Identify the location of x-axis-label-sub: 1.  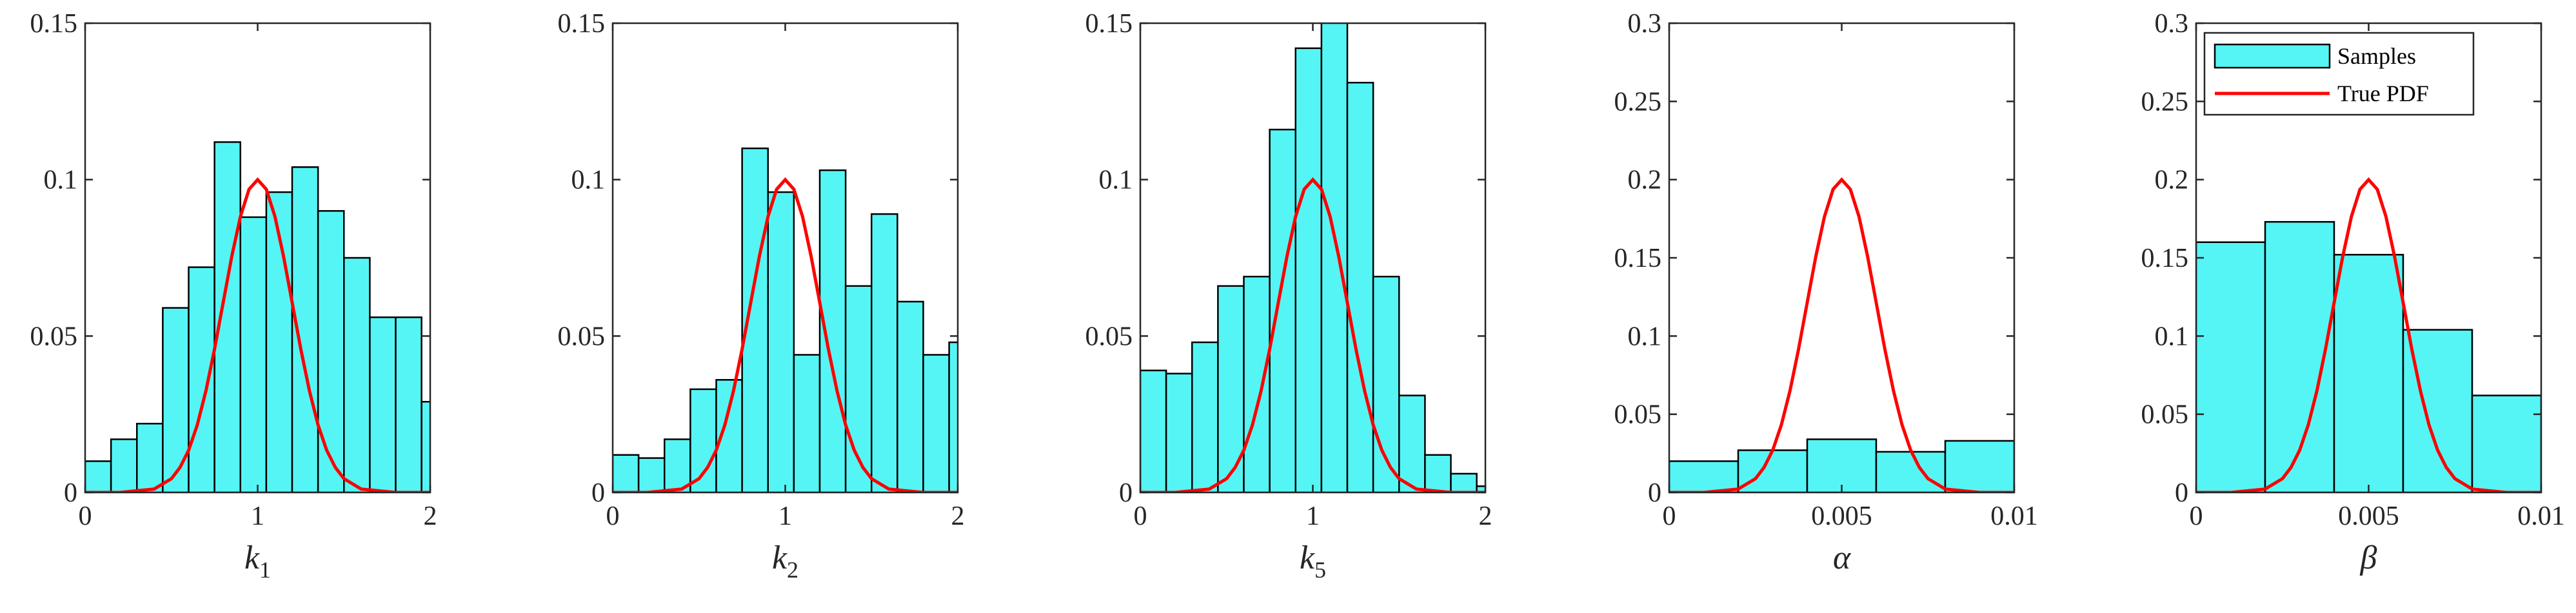
(265, 570).